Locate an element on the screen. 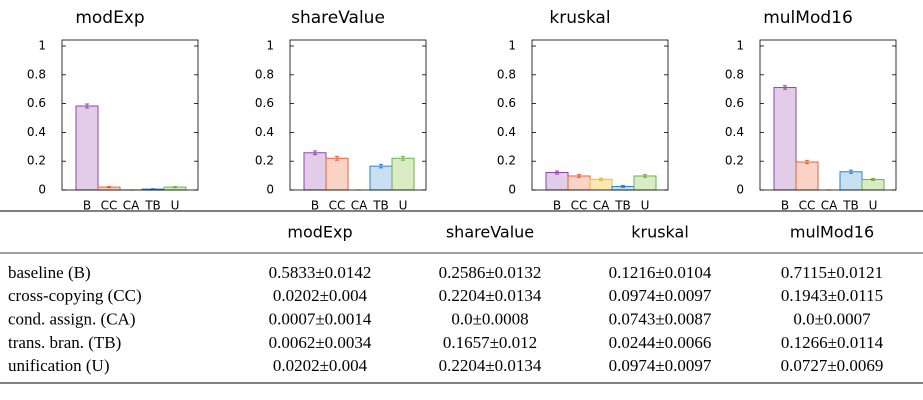 The width and height of the screenshot is (923, 400). table-cell: 0.5833±0.0142 is located at coordinates (320, 272).